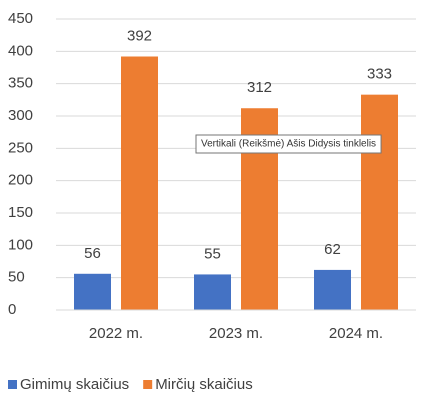 The image size is (423, 401). What do you see at coordinates (116, 333) in the screenshot?
I see `x-tick-label: 2022 m.` at bounding box center [116, 333].